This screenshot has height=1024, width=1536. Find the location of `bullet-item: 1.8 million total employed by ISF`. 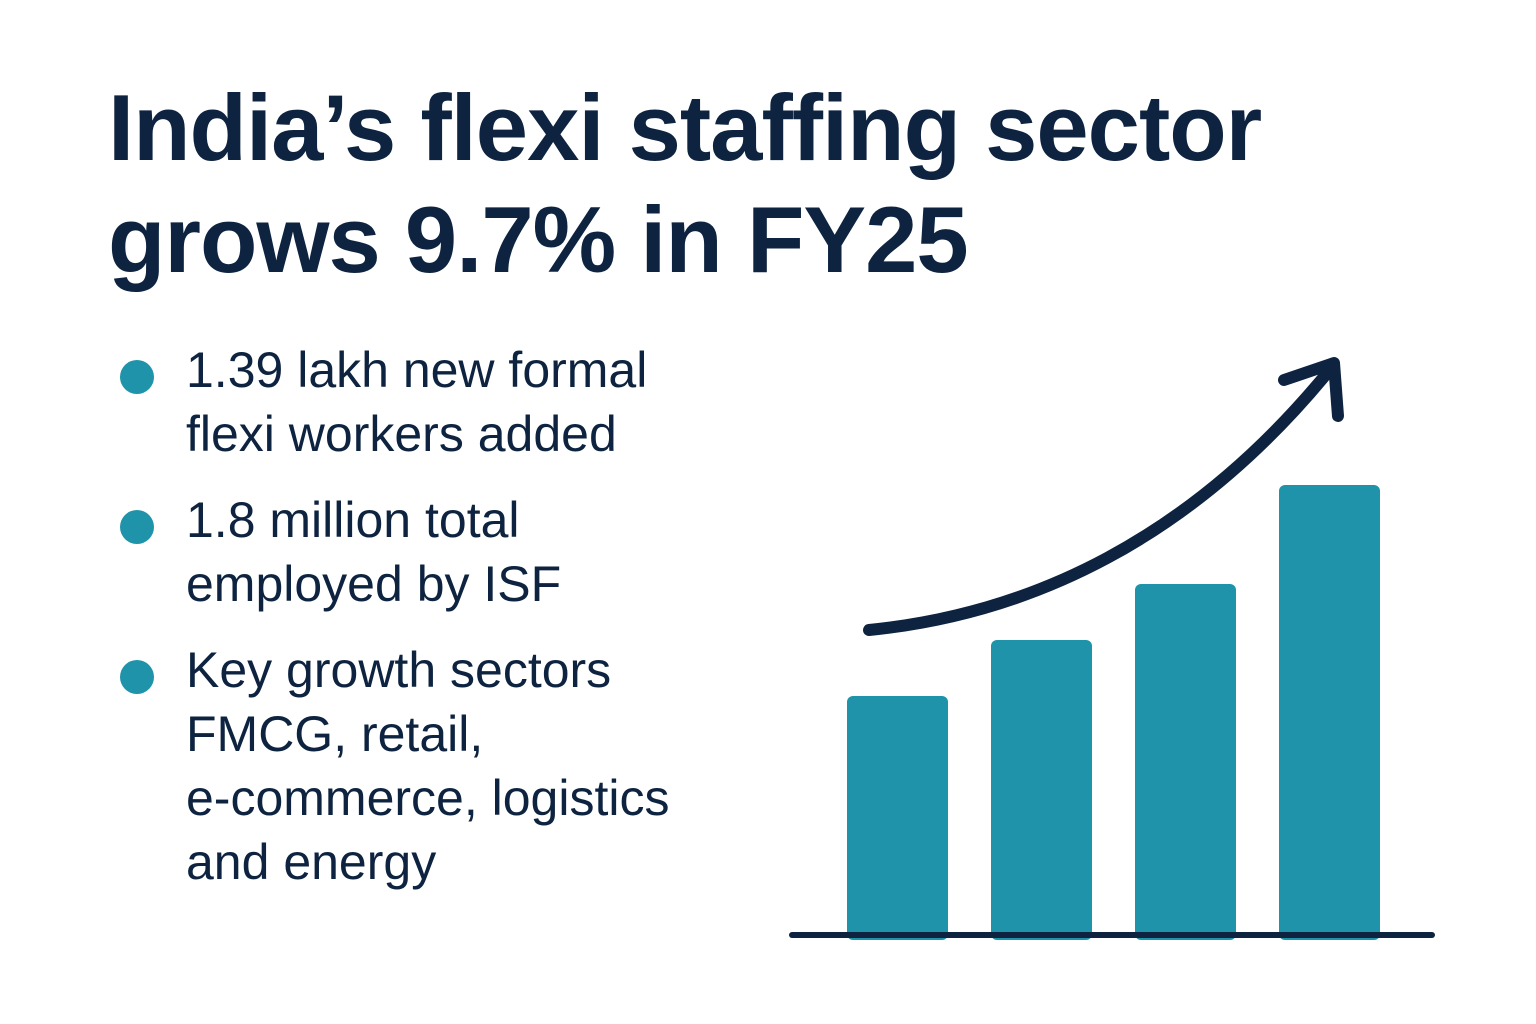

bullet-item: 1.8 million total employed by ISF is located at coordinates (438, 552).